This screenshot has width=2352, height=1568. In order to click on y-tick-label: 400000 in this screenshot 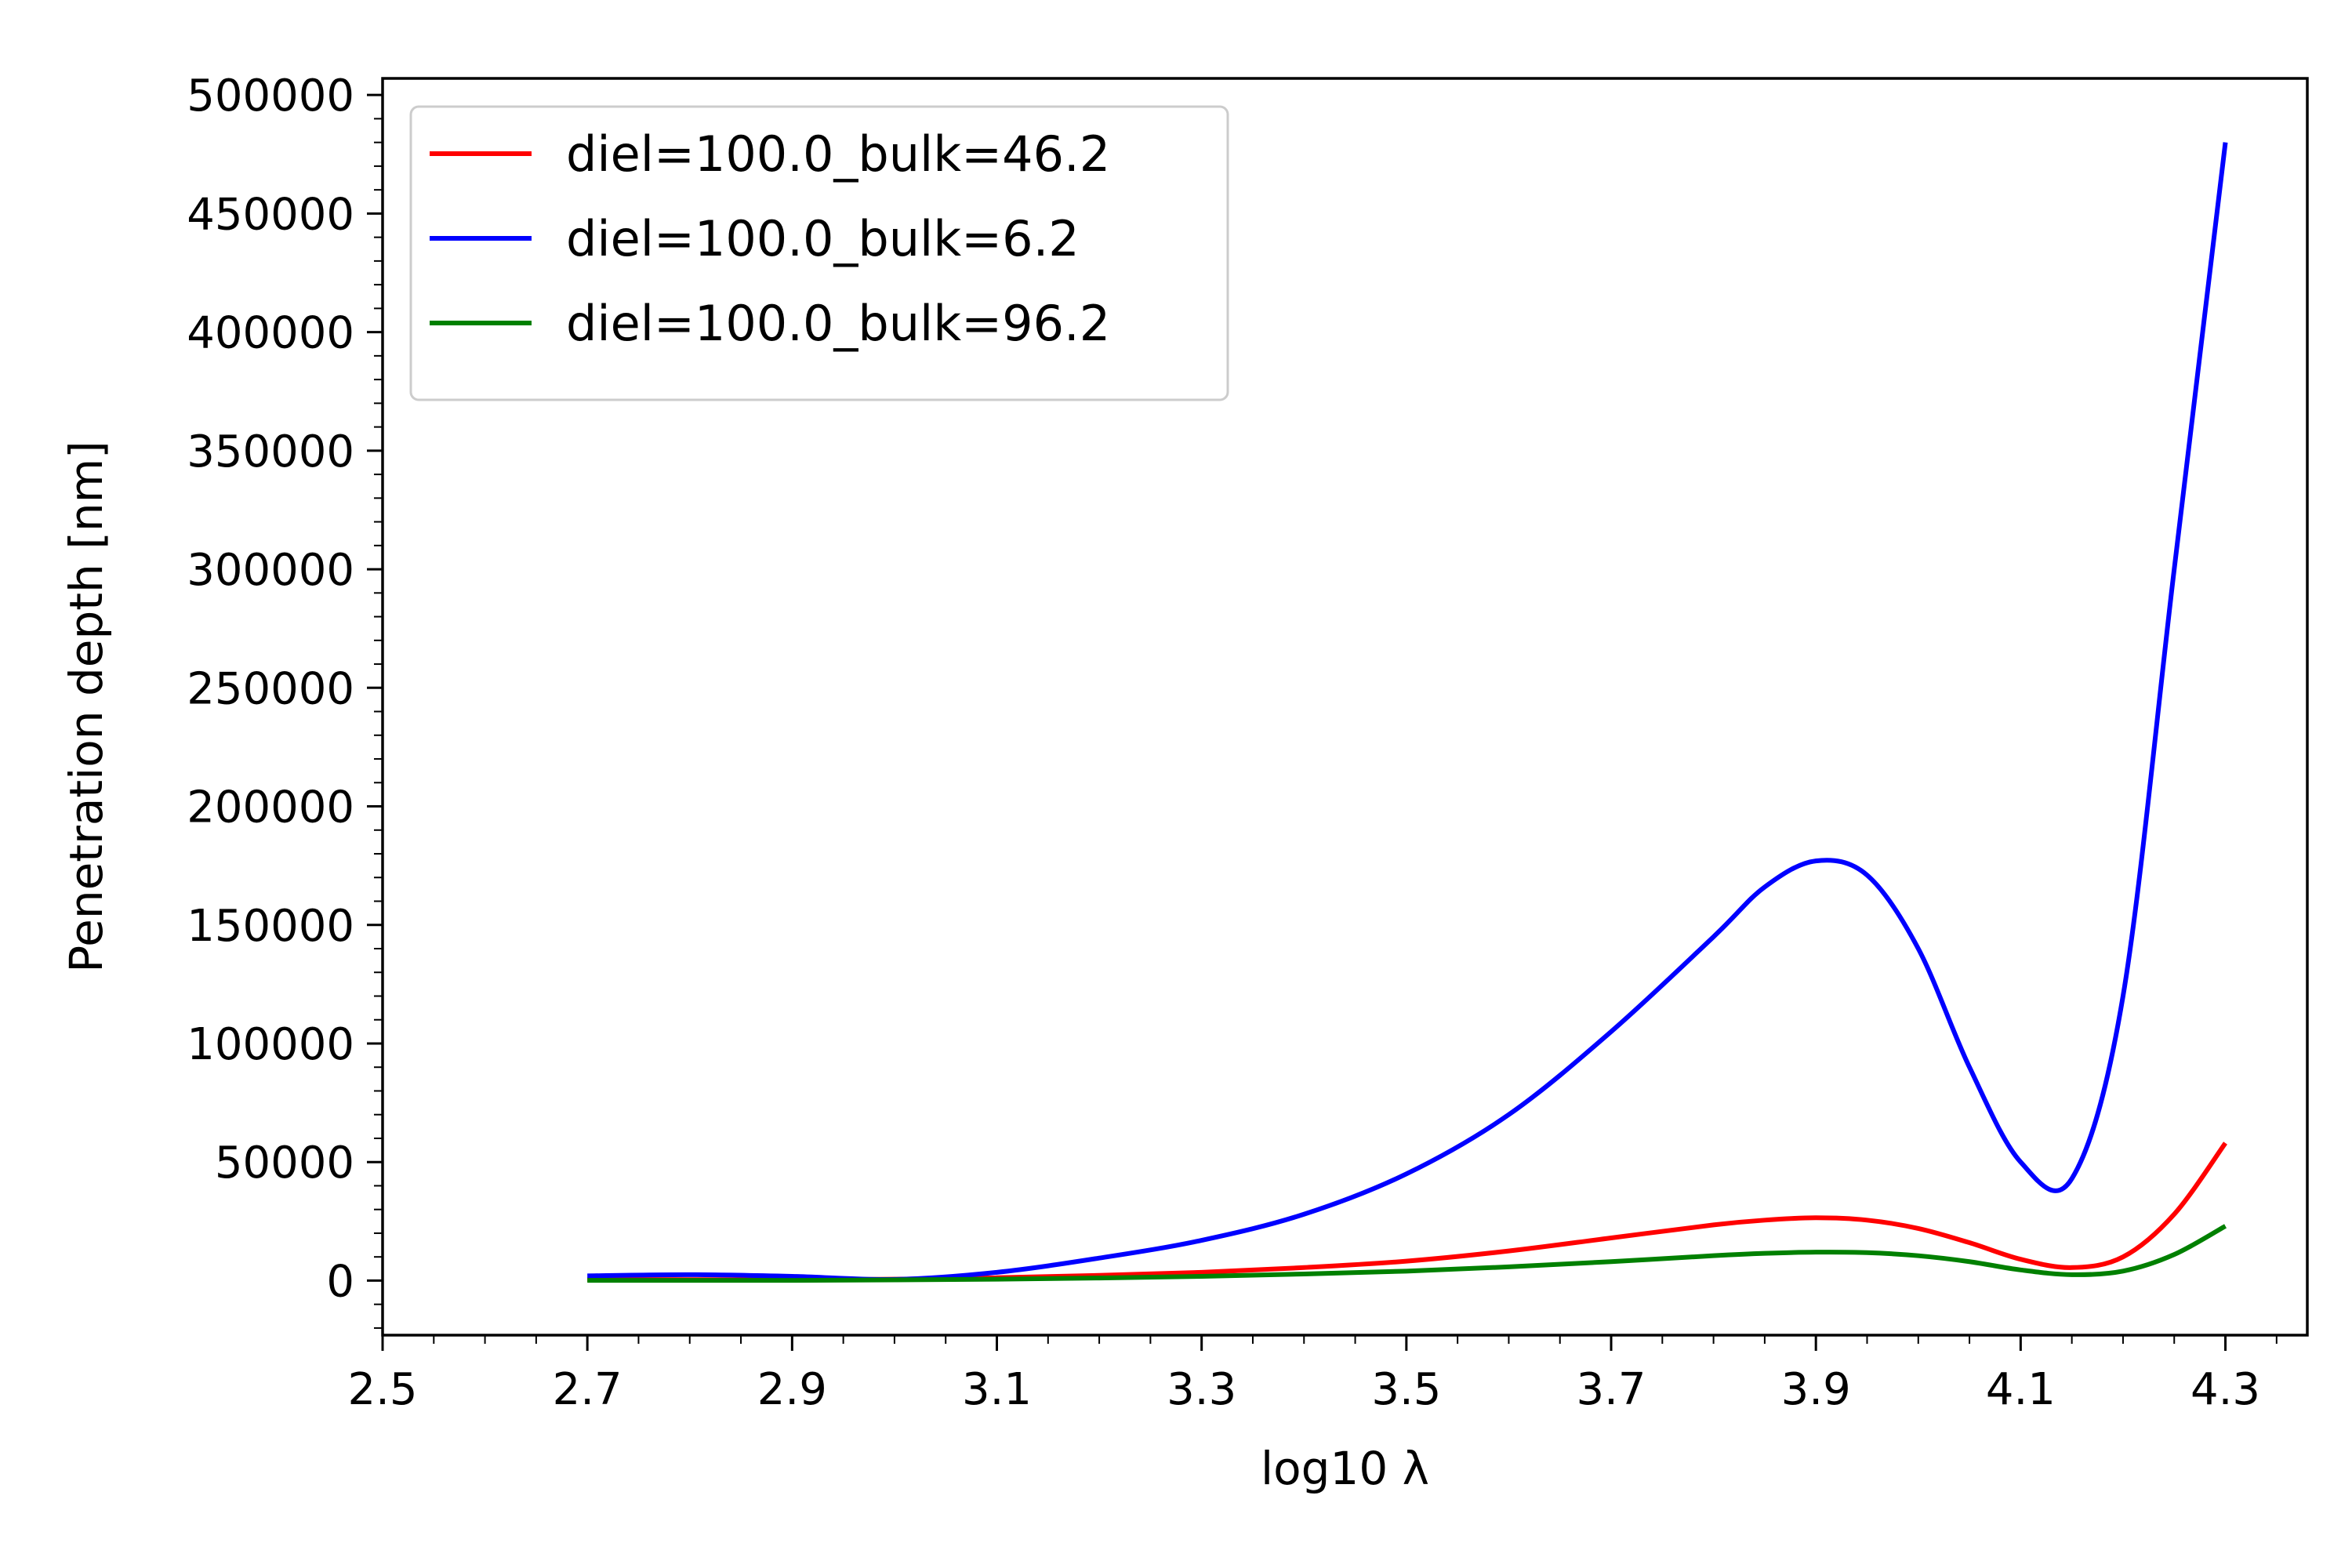, I will do `click(270, 333)`.